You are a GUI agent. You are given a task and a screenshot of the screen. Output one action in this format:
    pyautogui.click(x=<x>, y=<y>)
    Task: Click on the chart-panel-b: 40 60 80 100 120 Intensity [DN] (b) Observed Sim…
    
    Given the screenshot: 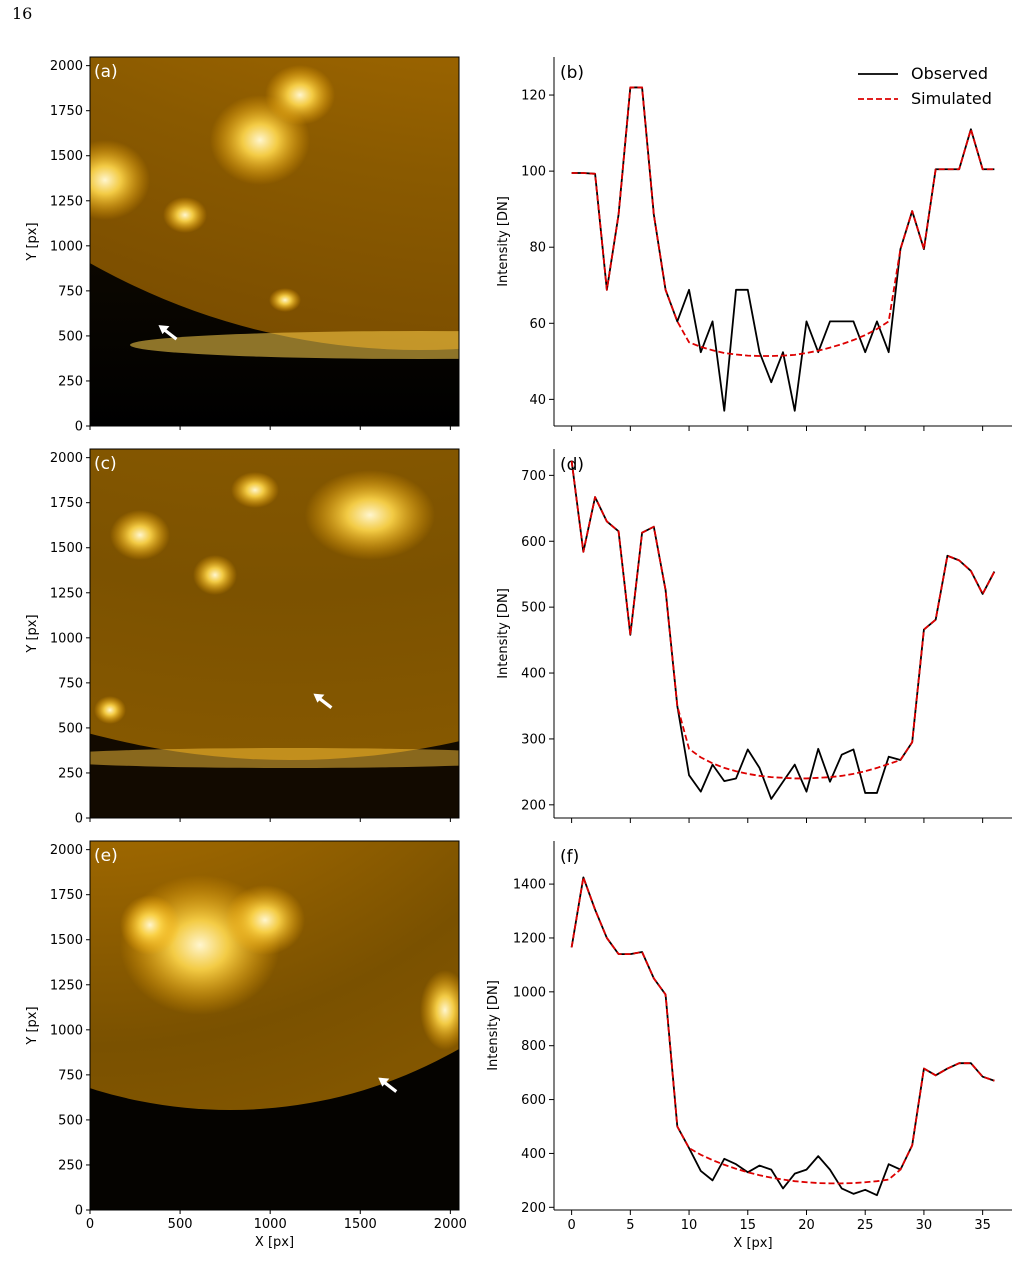 What is the action you would take?
    pyautogui.click(x=754, y=244)
    